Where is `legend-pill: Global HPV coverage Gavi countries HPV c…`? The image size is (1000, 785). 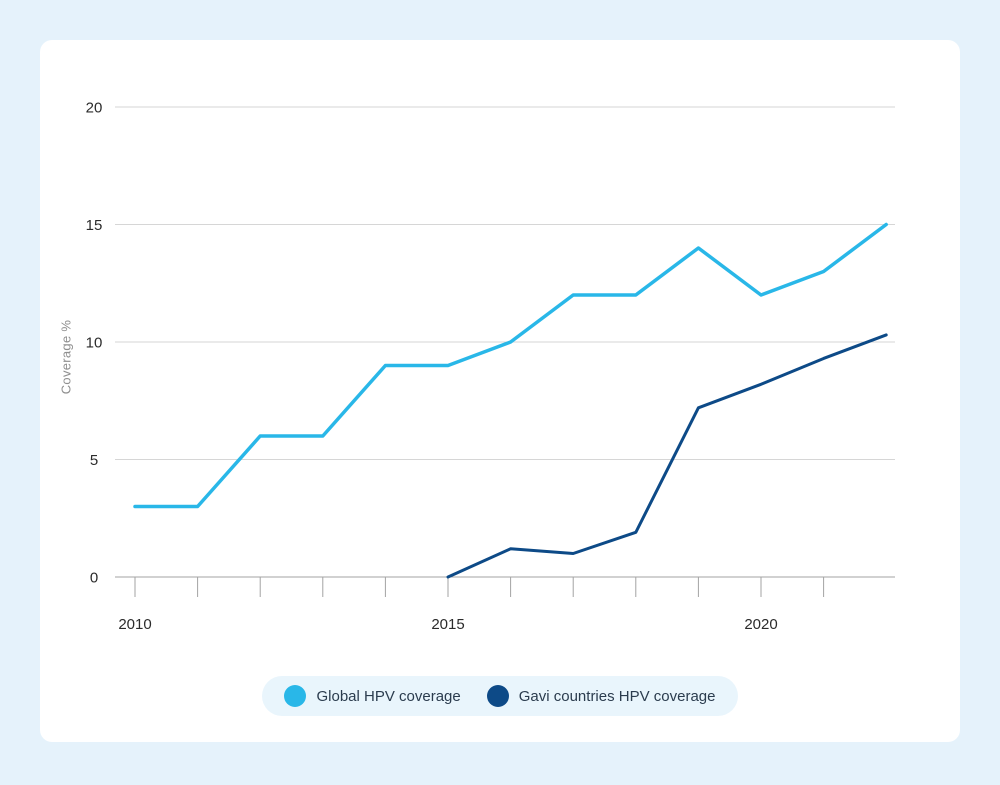 legend-pill: Global HPV coverage Gavi countries HPV c… is located at coordinates (500, 696).